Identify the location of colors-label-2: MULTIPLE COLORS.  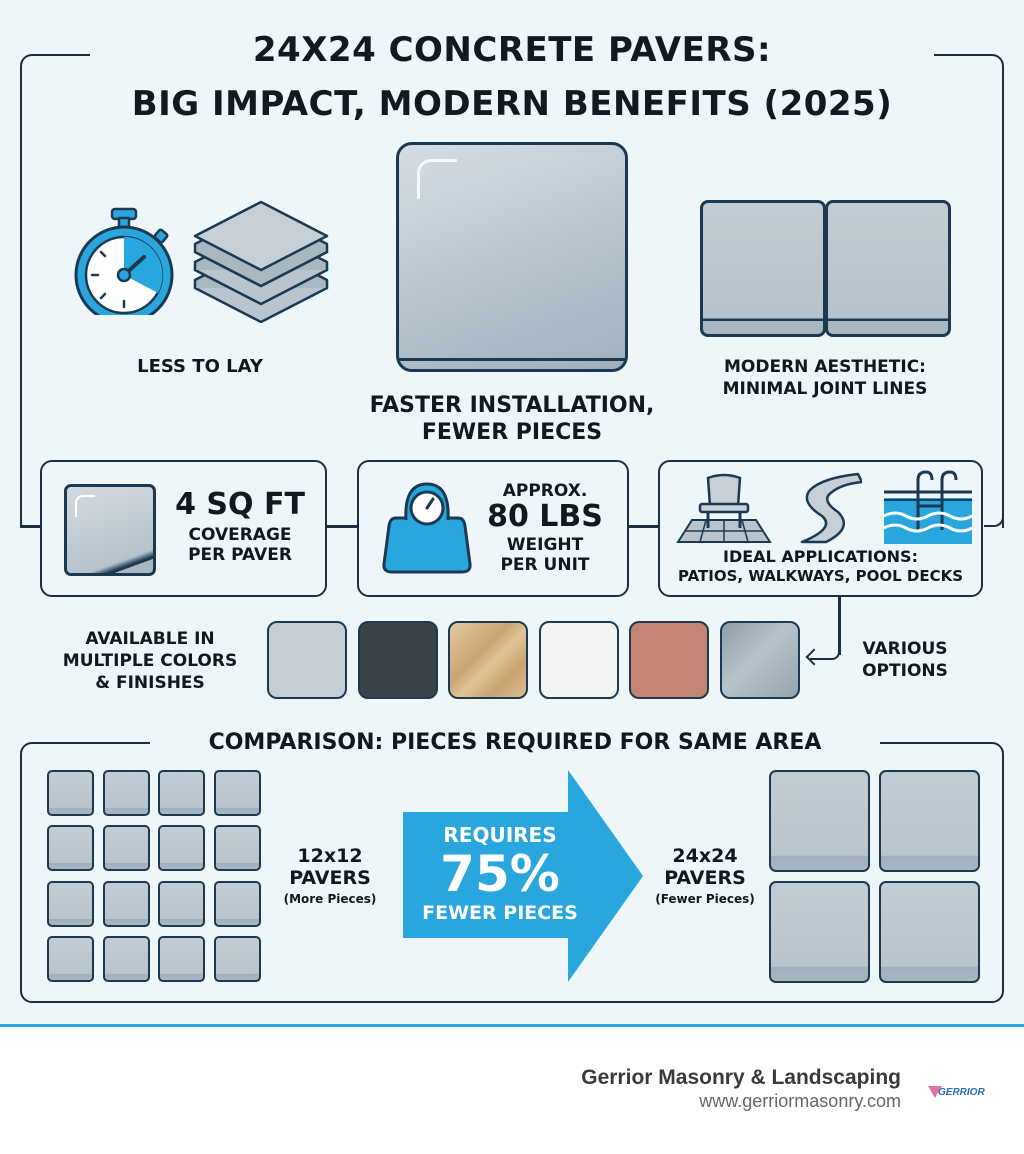
(150, 661).